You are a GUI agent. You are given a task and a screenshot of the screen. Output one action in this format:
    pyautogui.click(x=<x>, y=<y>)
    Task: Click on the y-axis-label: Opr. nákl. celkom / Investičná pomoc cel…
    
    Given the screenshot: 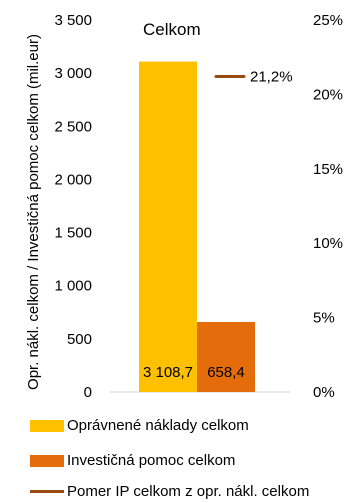 What is the action you would take?
    pyautogui.click(x=33, y=212)
    